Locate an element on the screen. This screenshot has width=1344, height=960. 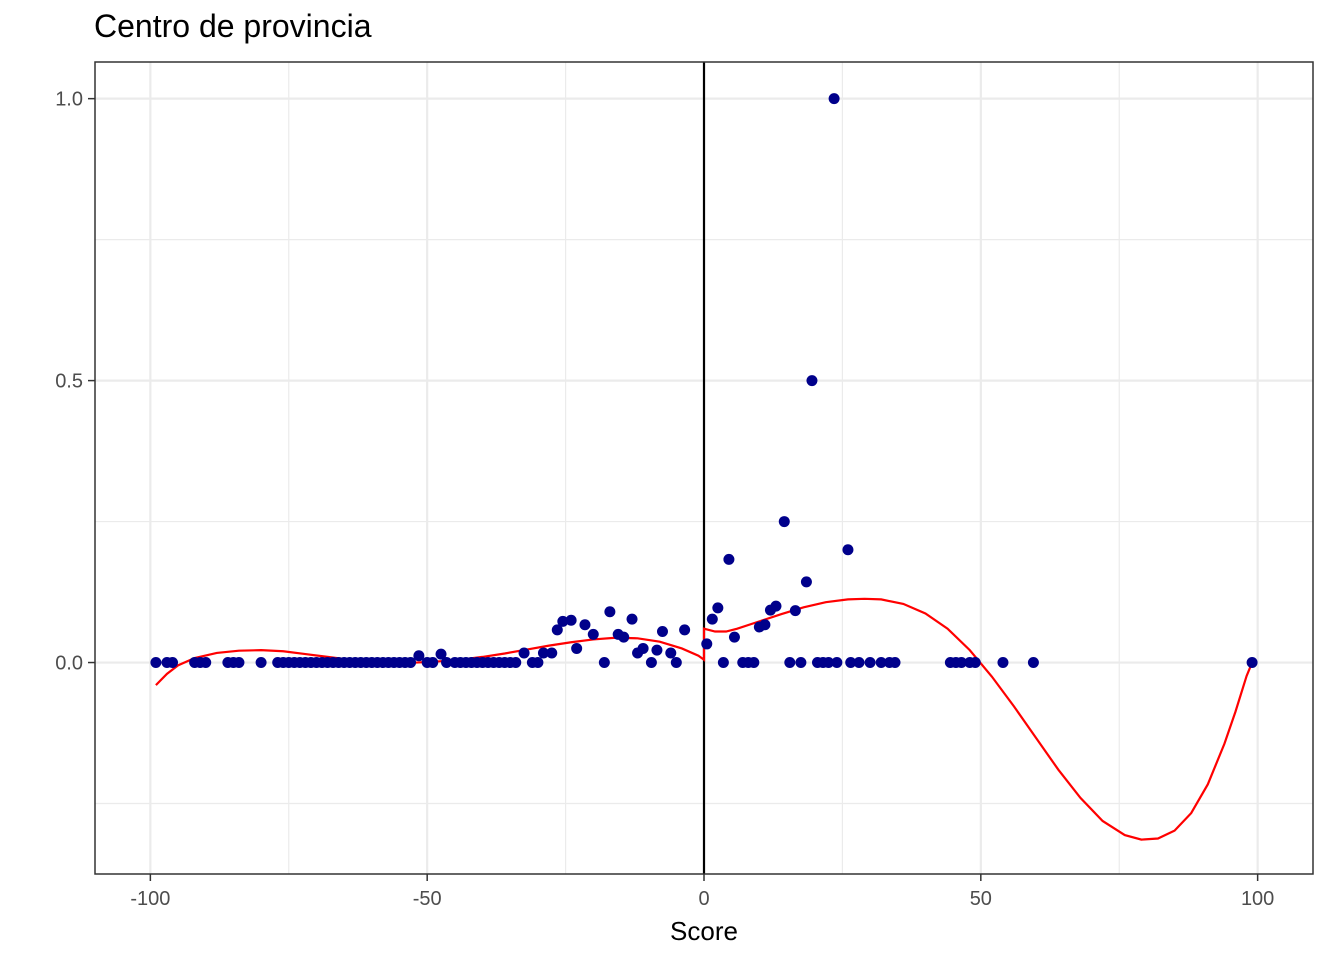
x-tick-label: -50 is located at coordinates (427, 899).